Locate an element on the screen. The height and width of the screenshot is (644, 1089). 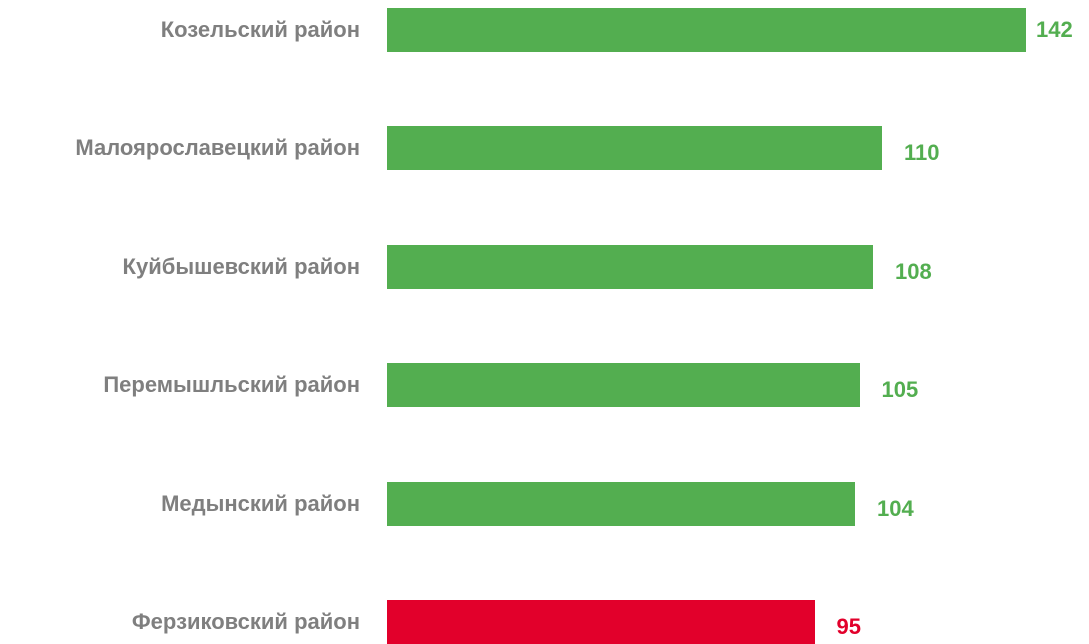
value-label: 110 is located at coordinates (922, 153).